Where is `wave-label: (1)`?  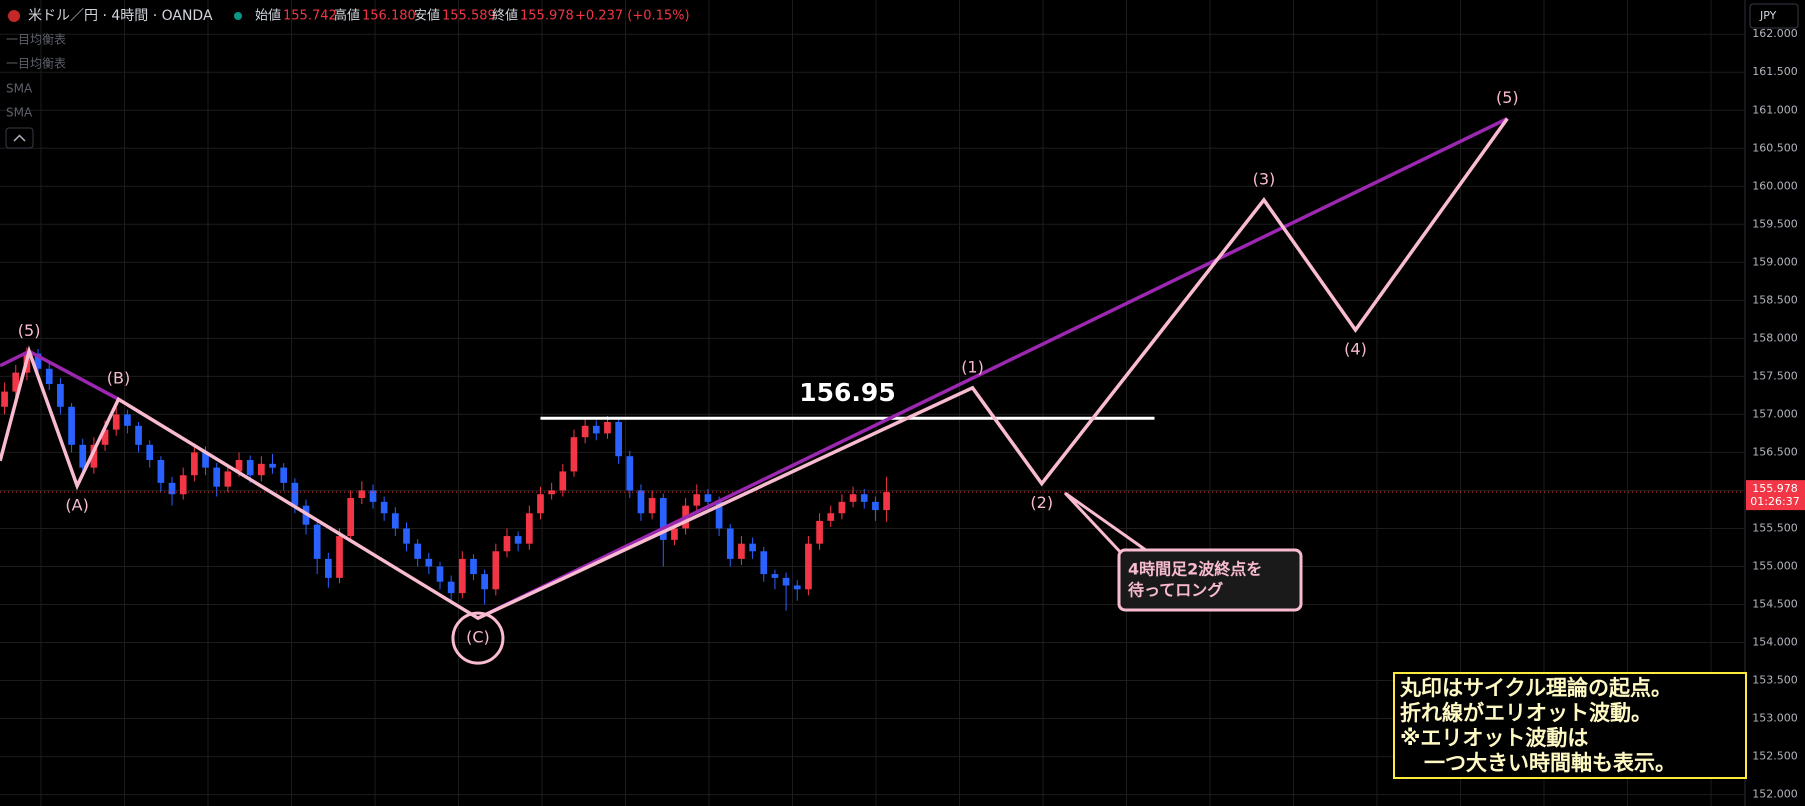
wave-label: (1) is located at coordinates (972, 366).